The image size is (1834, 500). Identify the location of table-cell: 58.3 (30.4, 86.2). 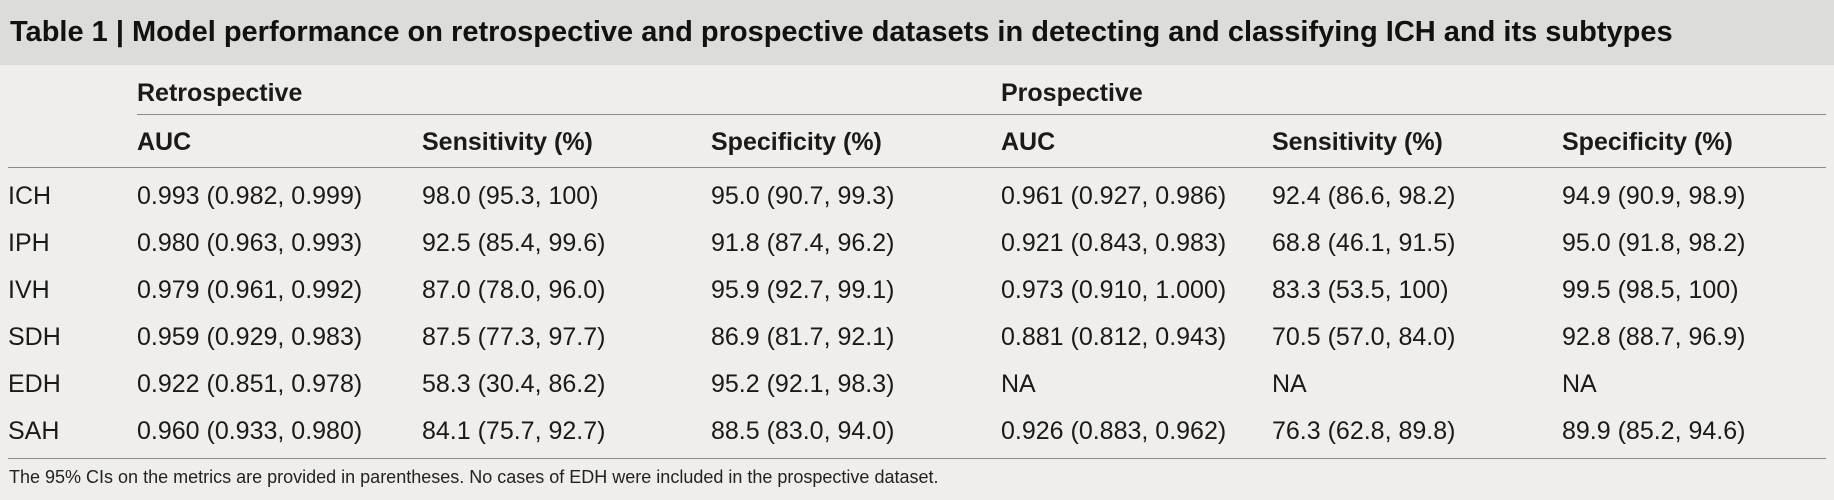
(514, 384).